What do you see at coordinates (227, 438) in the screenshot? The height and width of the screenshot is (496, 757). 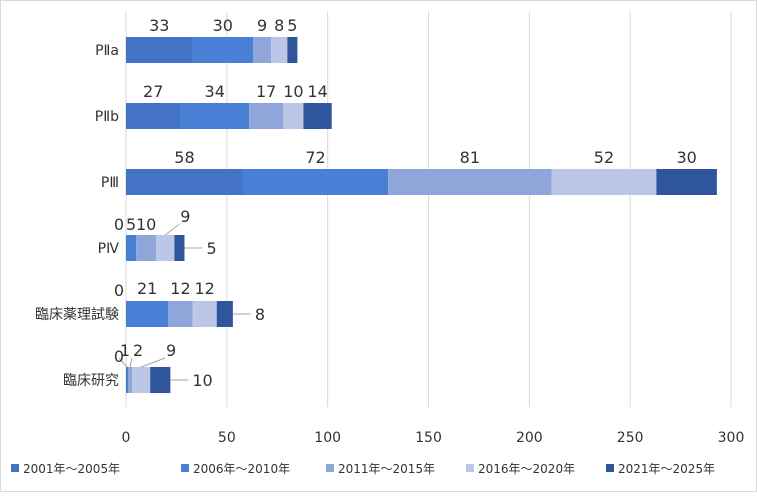 I see `x-tick-label: 50` at bounding box center [227, 438].